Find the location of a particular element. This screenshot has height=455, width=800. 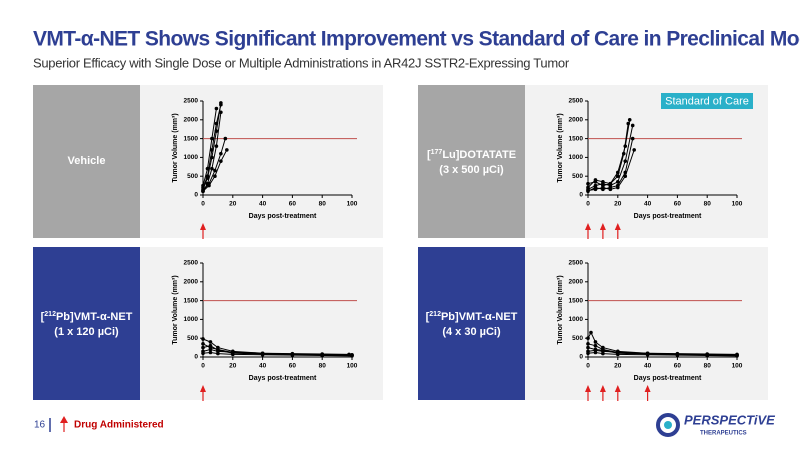

y-tick-label: 1500 is located at coordinates (576, 300).